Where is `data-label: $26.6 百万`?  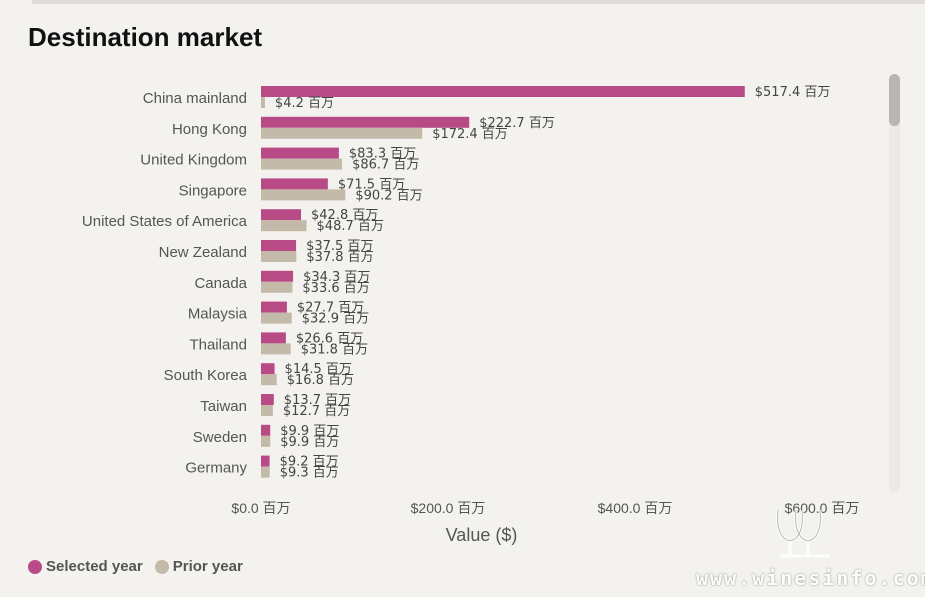 data-label: $26.6 百万 is located at coordinates (329, 338).